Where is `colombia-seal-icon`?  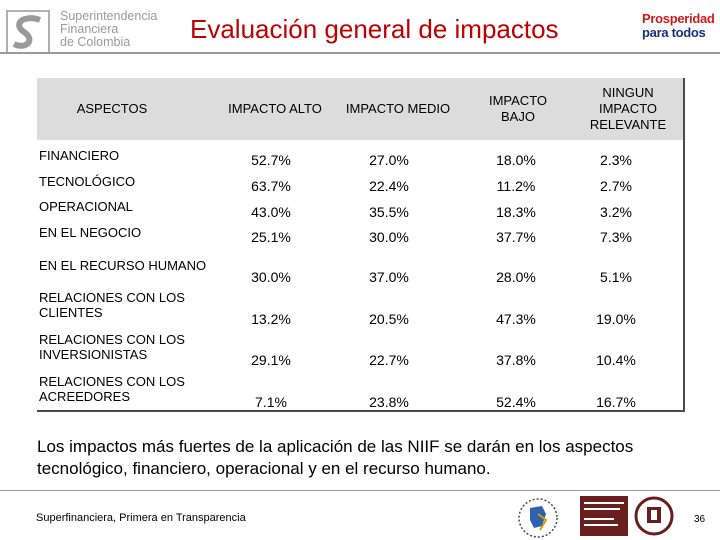 colombia-seal-icon is located at coordinates (538, 518).